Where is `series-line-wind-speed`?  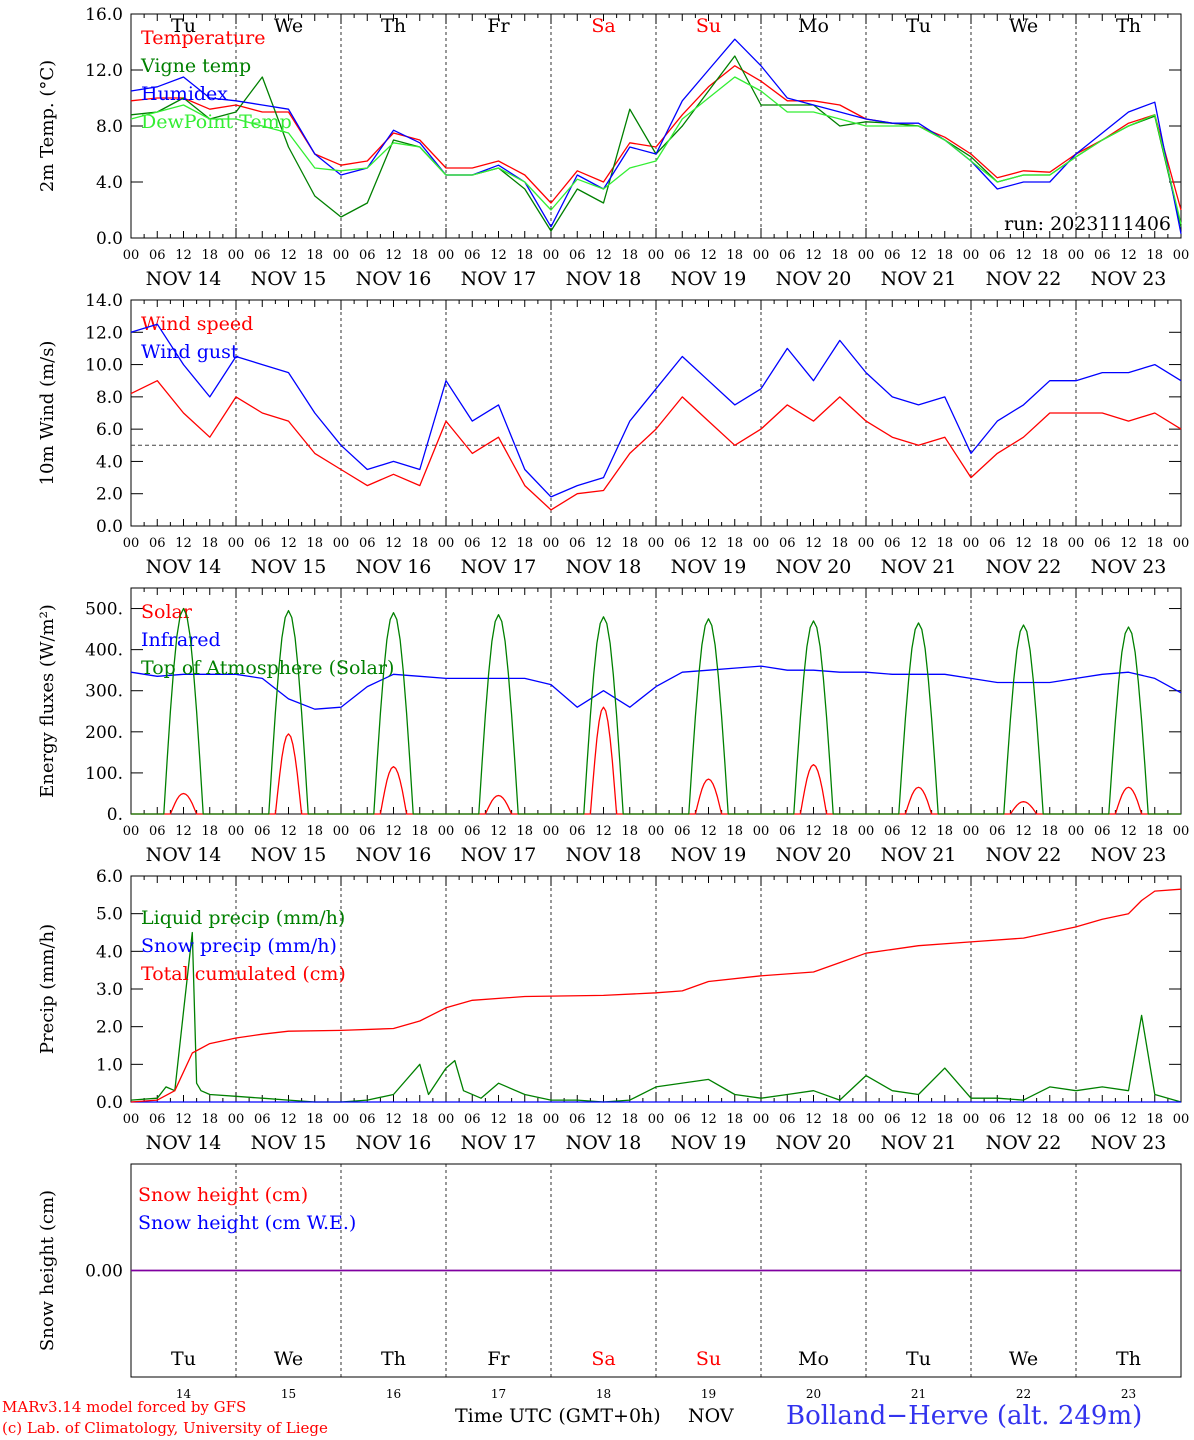 series-line-wind-speed is located at coordinates (656, 445).